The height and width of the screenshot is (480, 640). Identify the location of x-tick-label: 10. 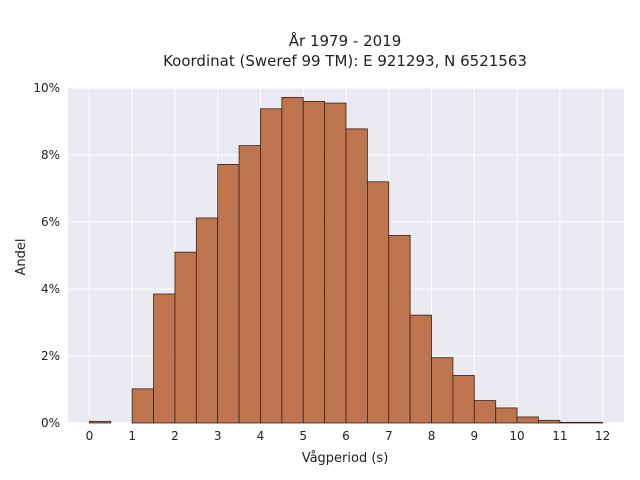
(516, 436).